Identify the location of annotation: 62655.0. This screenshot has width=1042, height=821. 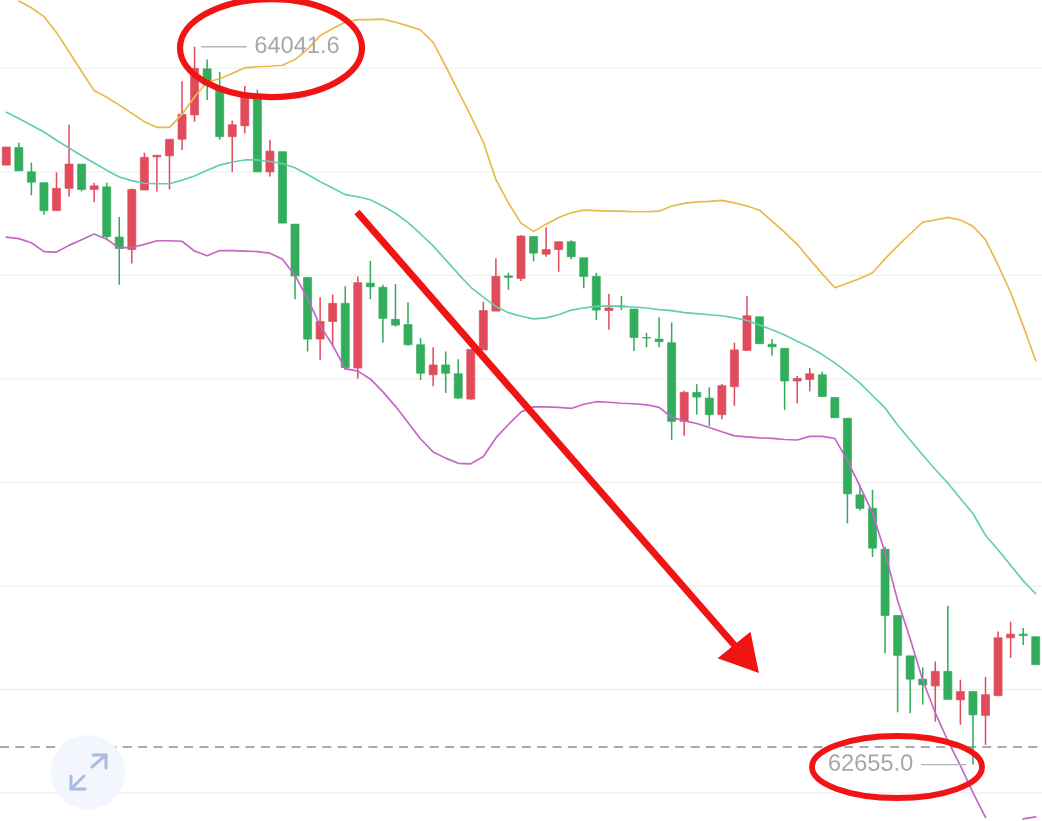
(871, 762).